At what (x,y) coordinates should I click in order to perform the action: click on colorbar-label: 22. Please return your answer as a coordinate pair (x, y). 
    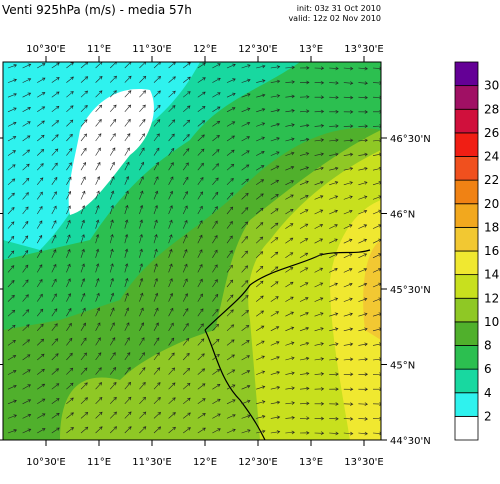
    Looking at the image, I should click on (491, 180).